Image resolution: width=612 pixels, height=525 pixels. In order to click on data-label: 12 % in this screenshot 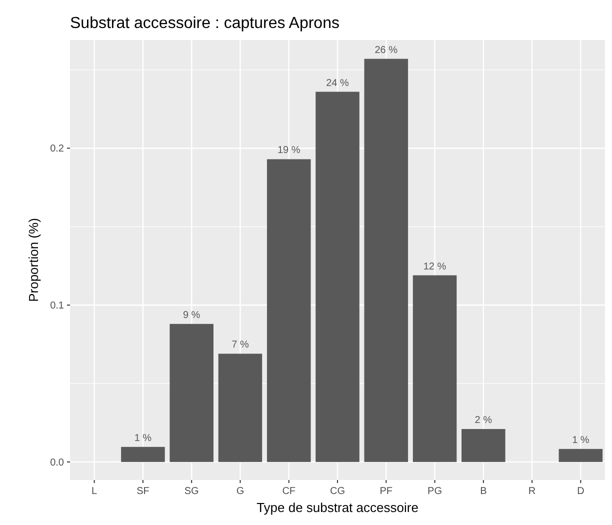, I will do `click(434, 266)`.